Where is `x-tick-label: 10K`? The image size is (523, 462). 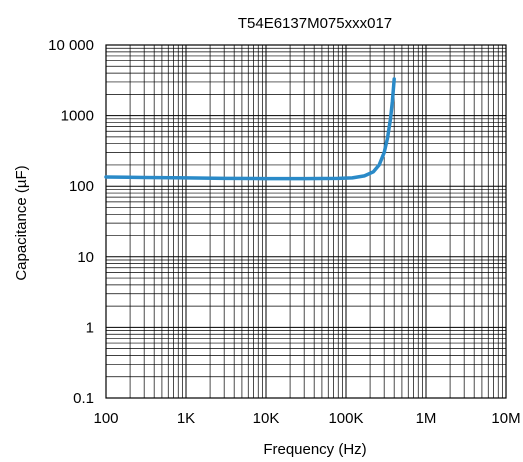 x-tick-label: 10K is located at coordinates (266, 418).